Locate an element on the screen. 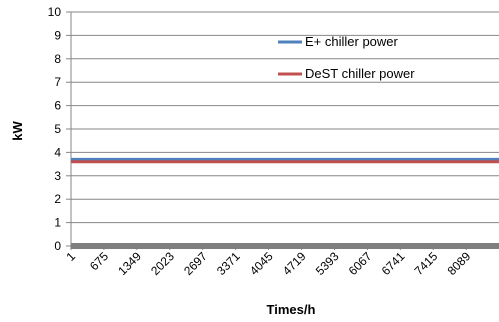 The image size is (499, 322). x-tick-label: 4719 is located at coordinates (294, 263).